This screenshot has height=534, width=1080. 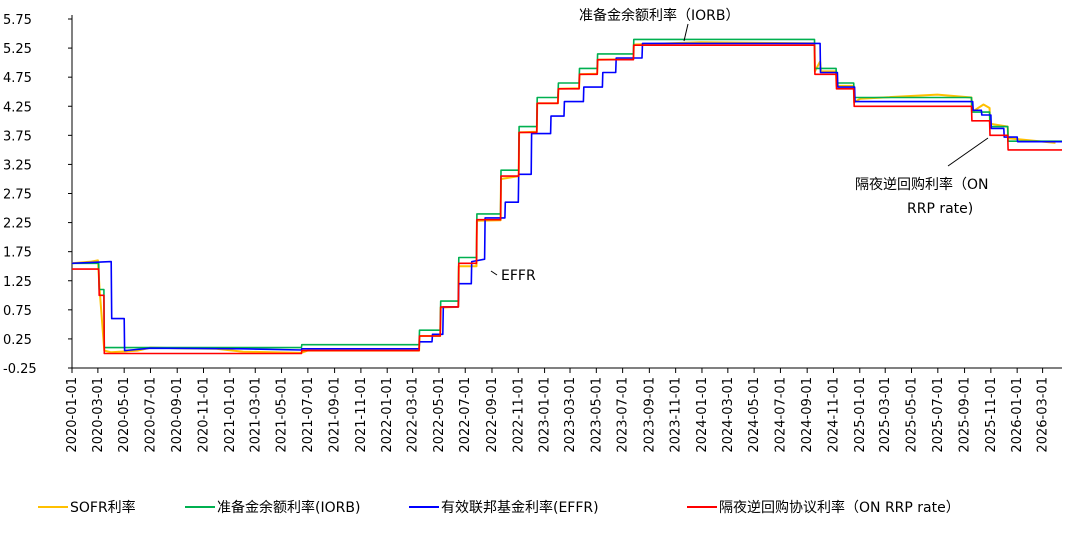 What do you see at coordinates (335, 415) in the screenshot?
I see `x-tick-label: 2021-09-01` at bounding box center [335, 415].